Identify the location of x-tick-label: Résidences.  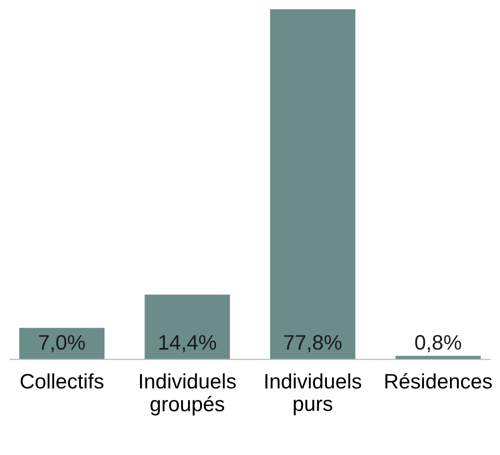
(438, 381).